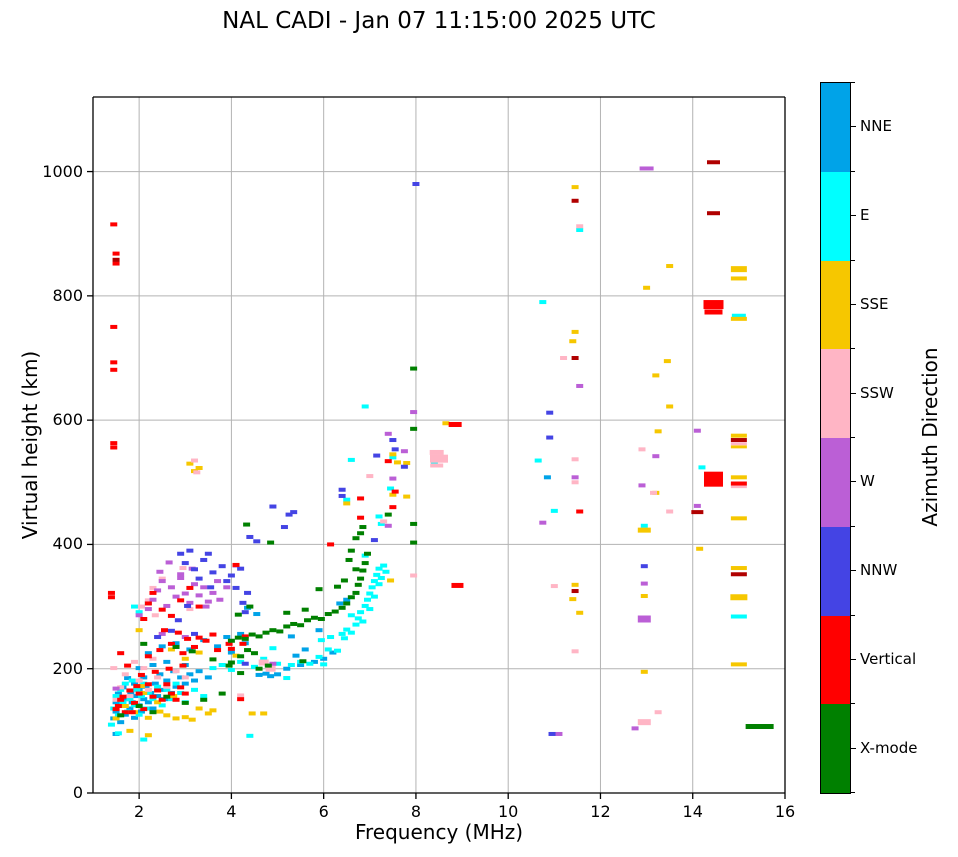 Image resolution: width=958 pixels, height=857 pixels. I want to click on x-tick-label: 10, so click(508, 811).